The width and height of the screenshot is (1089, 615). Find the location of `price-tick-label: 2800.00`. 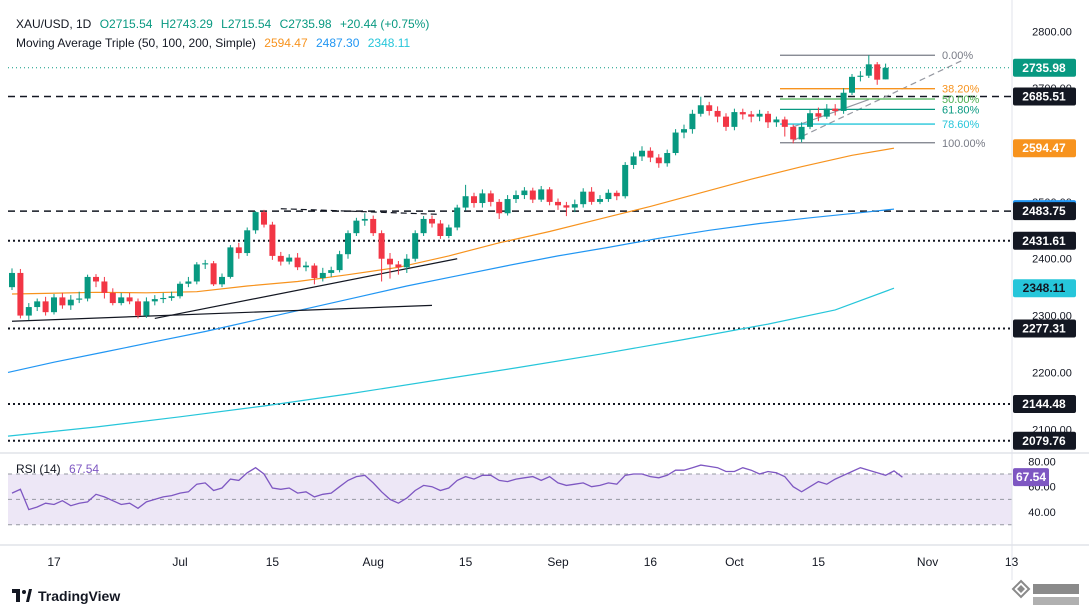

price-tick-label: 2800.00 is located at coordinates (1052, 32).